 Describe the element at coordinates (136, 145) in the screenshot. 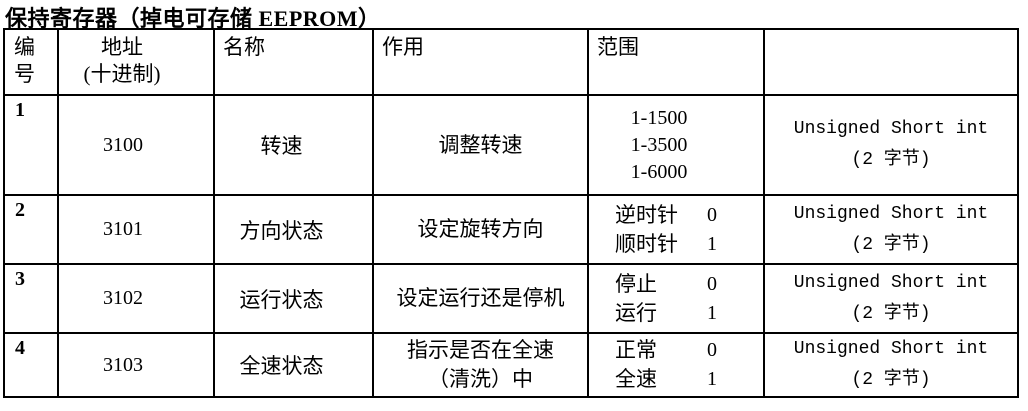

I see `cell-address-1: 3100` at that location.